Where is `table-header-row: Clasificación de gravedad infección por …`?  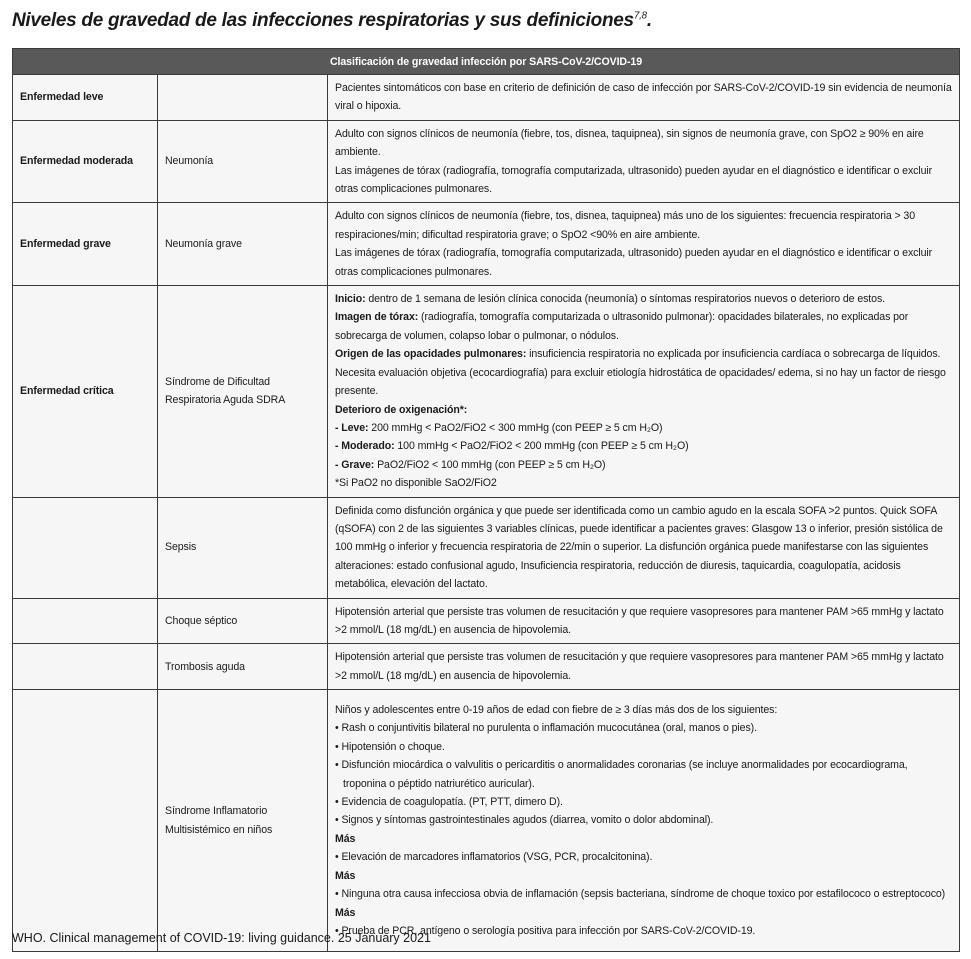
table-header-row: Clasificación de gravedad infección por … is located at coordinates (486, 61).